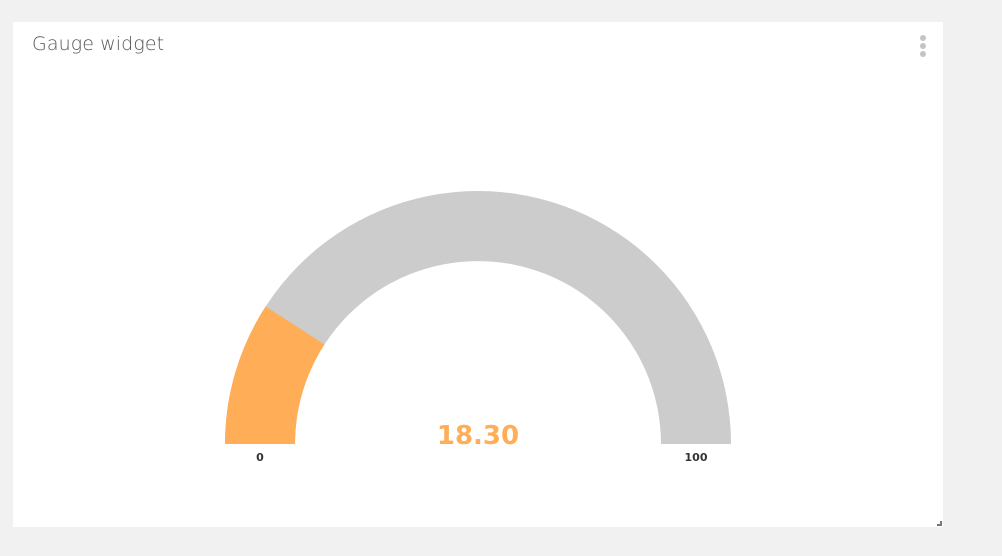  What do you see at coordinates (98, 44) in the screenshot?
I see `widget-title: Gauge widget` at bounding box center [98, 44].